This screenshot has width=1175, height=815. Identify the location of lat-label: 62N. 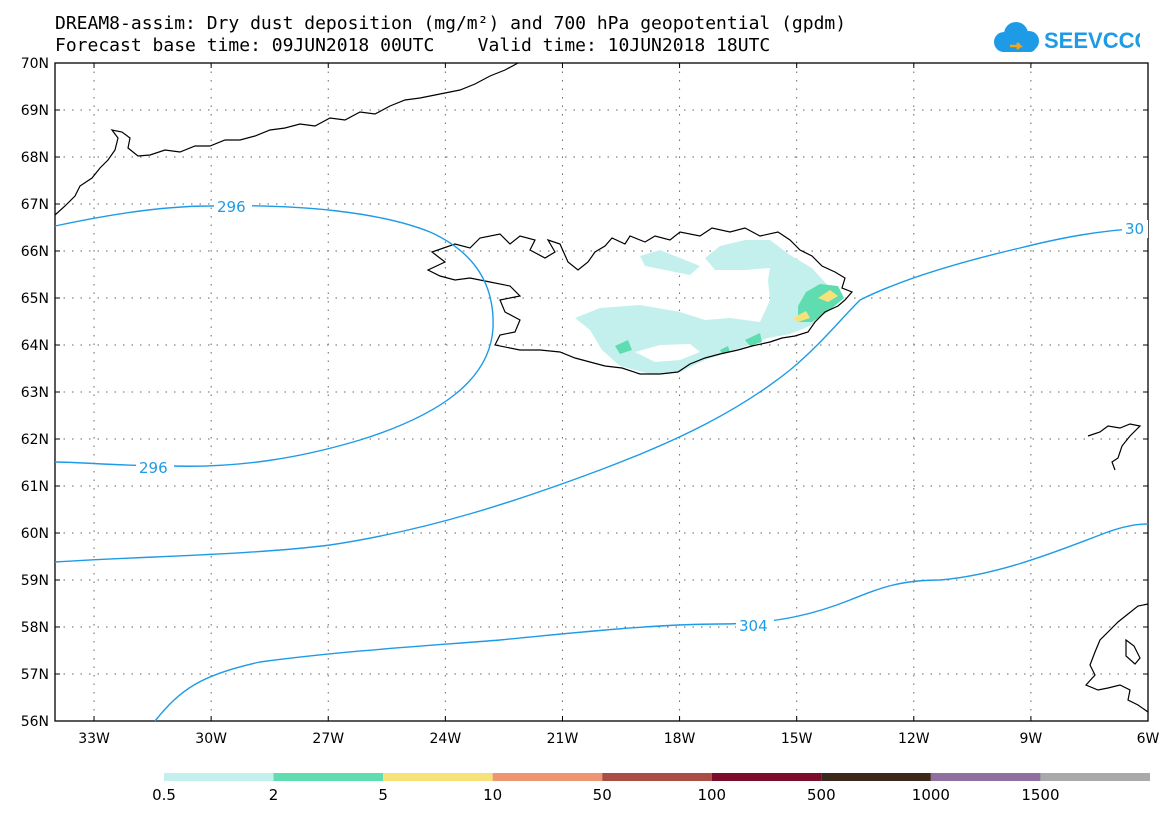
(35, 440).